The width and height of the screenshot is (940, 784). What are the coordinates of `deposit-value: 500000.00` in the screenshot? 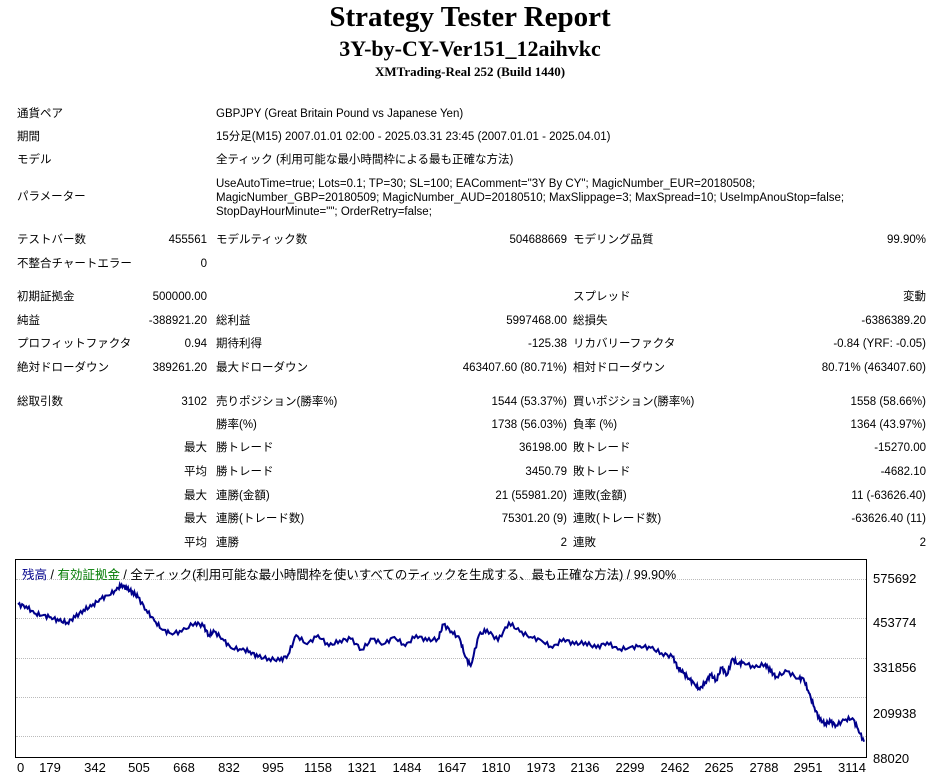 It's located at (179, 297).